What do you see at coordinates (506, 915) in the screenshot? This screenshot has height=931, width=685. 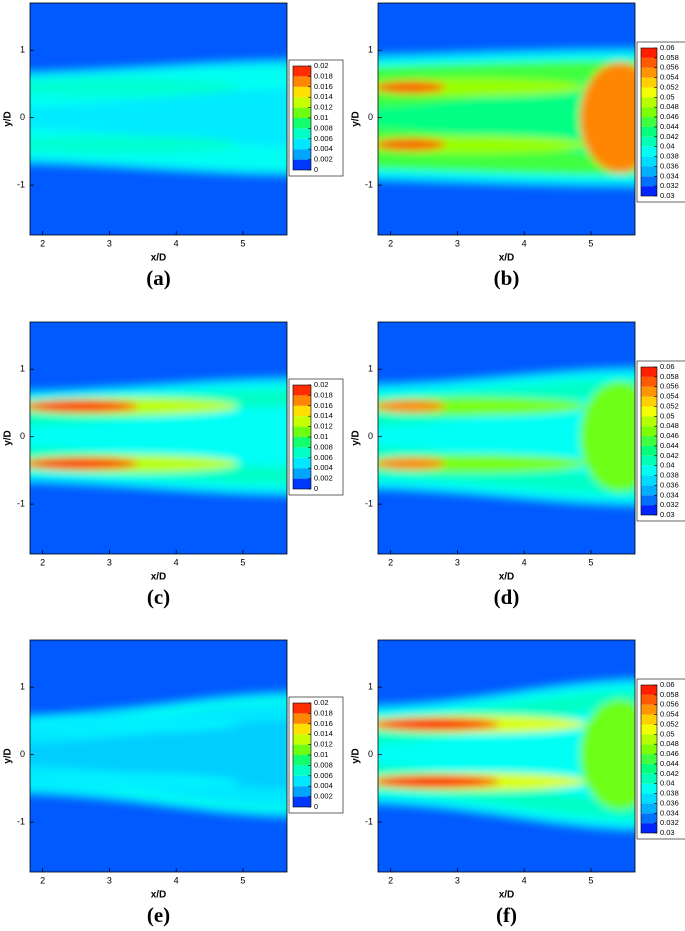 I see `panel-label: (f)` at bounding box center [506, 915].